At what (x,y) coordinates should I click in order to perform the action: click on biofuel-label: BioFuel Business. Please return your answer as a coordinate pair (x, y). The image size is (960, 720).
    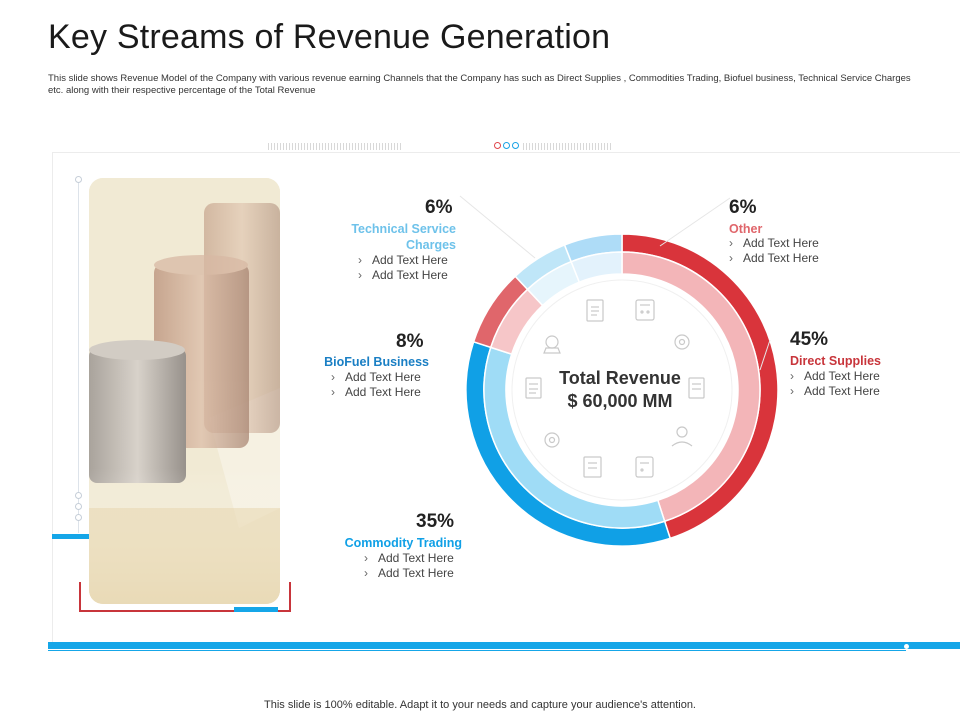
    Looking at the image, I should click on (376, 362).